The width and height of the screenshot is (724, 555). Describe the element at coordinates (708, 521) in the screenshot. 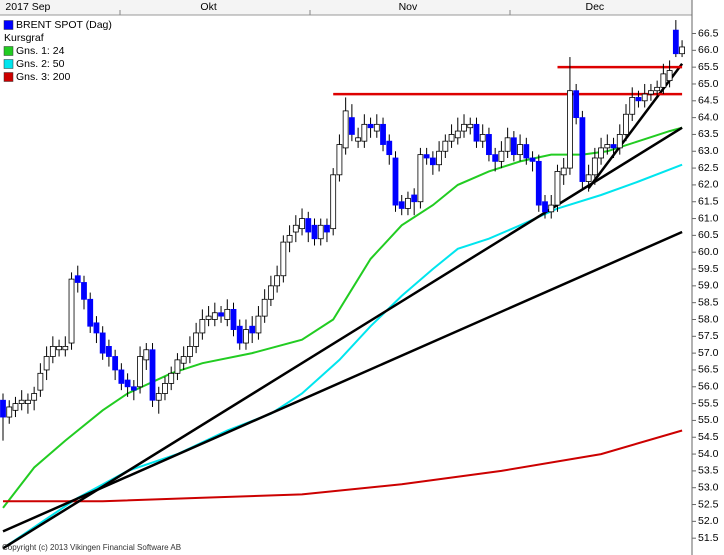

I see `y-tick-label: 52.0` at that location.